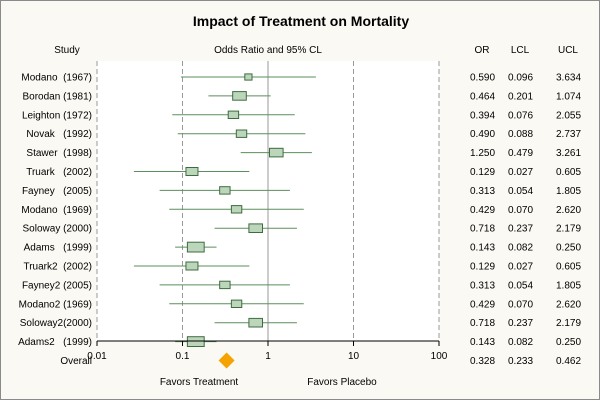  Describe the element at coordinates (482, 210) in the screenshot. I see `or-value: 0.429` at that location.